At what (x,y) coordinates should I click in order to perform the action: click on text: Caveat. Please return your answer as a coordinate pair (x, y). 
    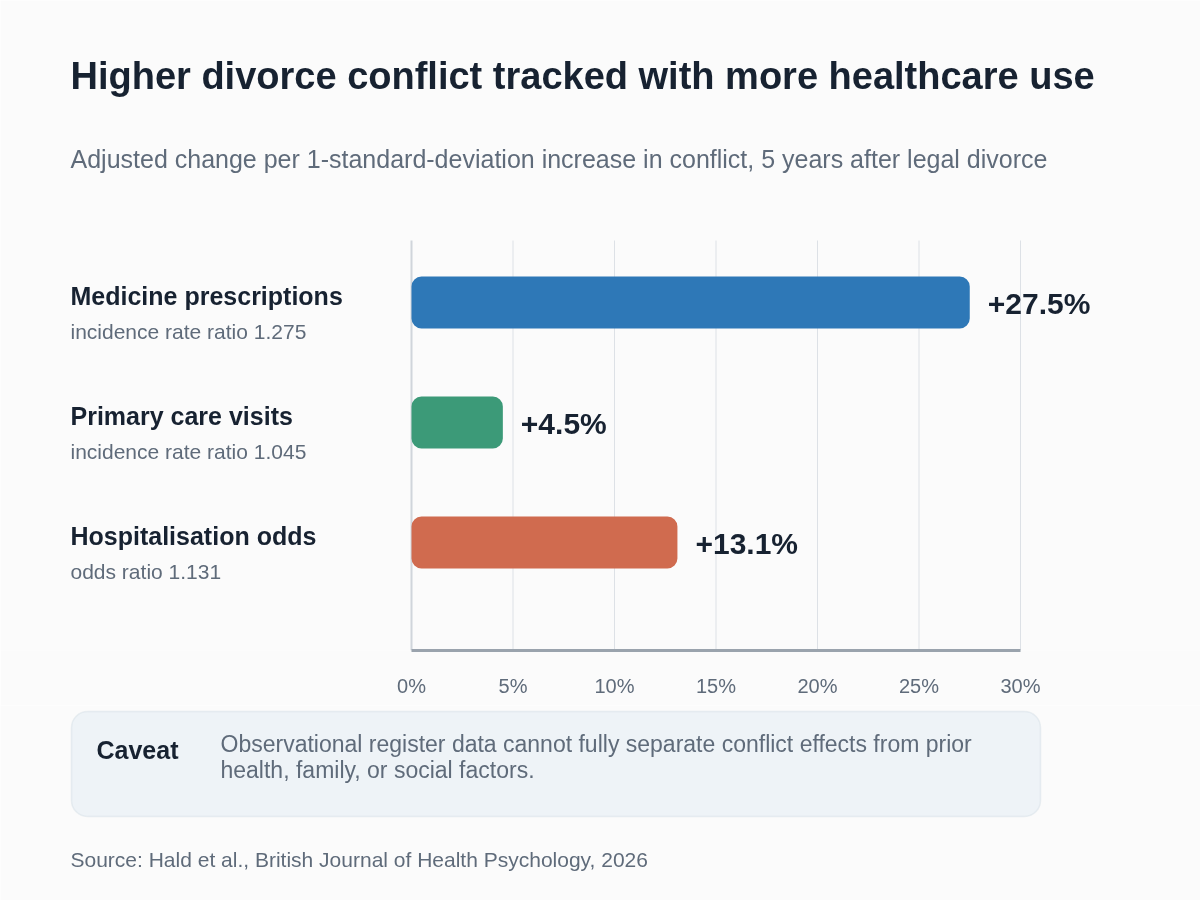
    Looking at the image, I should click on (138, 749).